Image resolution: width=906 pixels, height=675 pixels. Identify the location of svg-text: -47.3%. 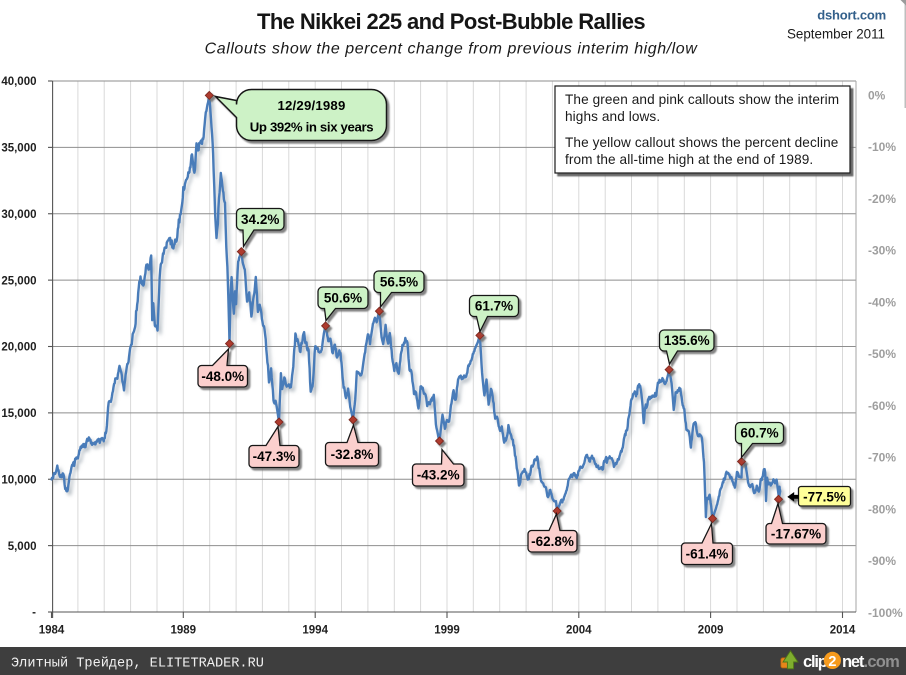
(274, 456).